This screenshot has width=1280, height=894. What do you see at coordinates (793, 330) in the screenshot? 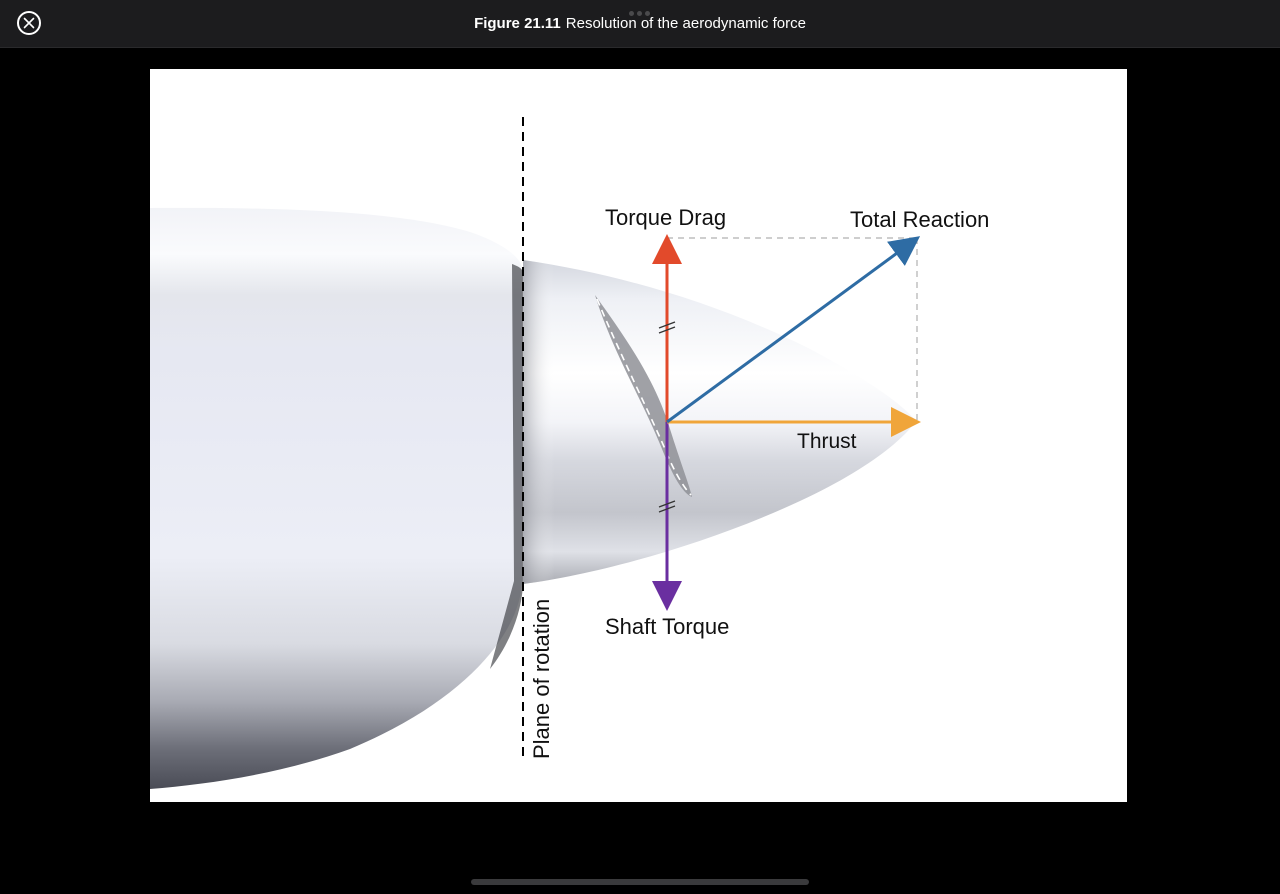
I see `total-reaction-arrow` at bounding box center [793, 330].